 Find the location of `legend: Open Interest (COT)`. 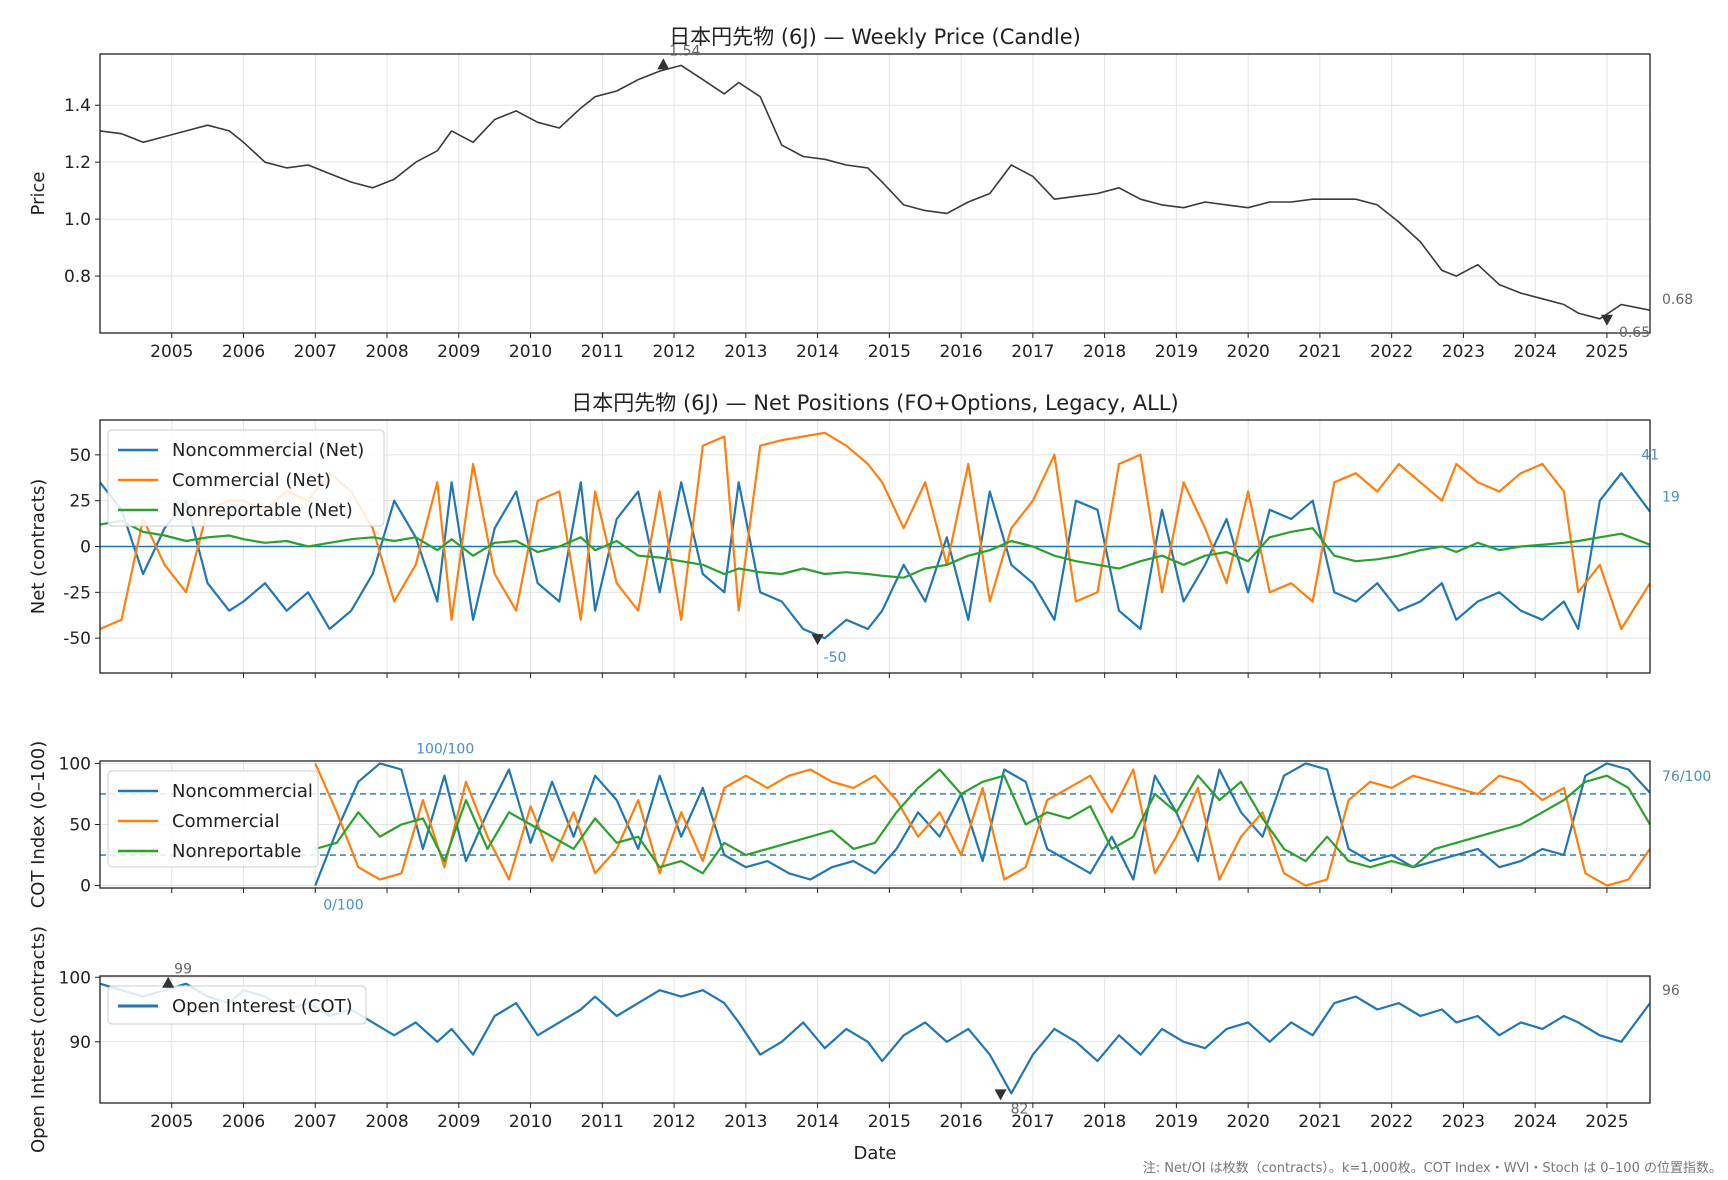

legend: Open Interest (COT) is located at coordinates (237, 1005).